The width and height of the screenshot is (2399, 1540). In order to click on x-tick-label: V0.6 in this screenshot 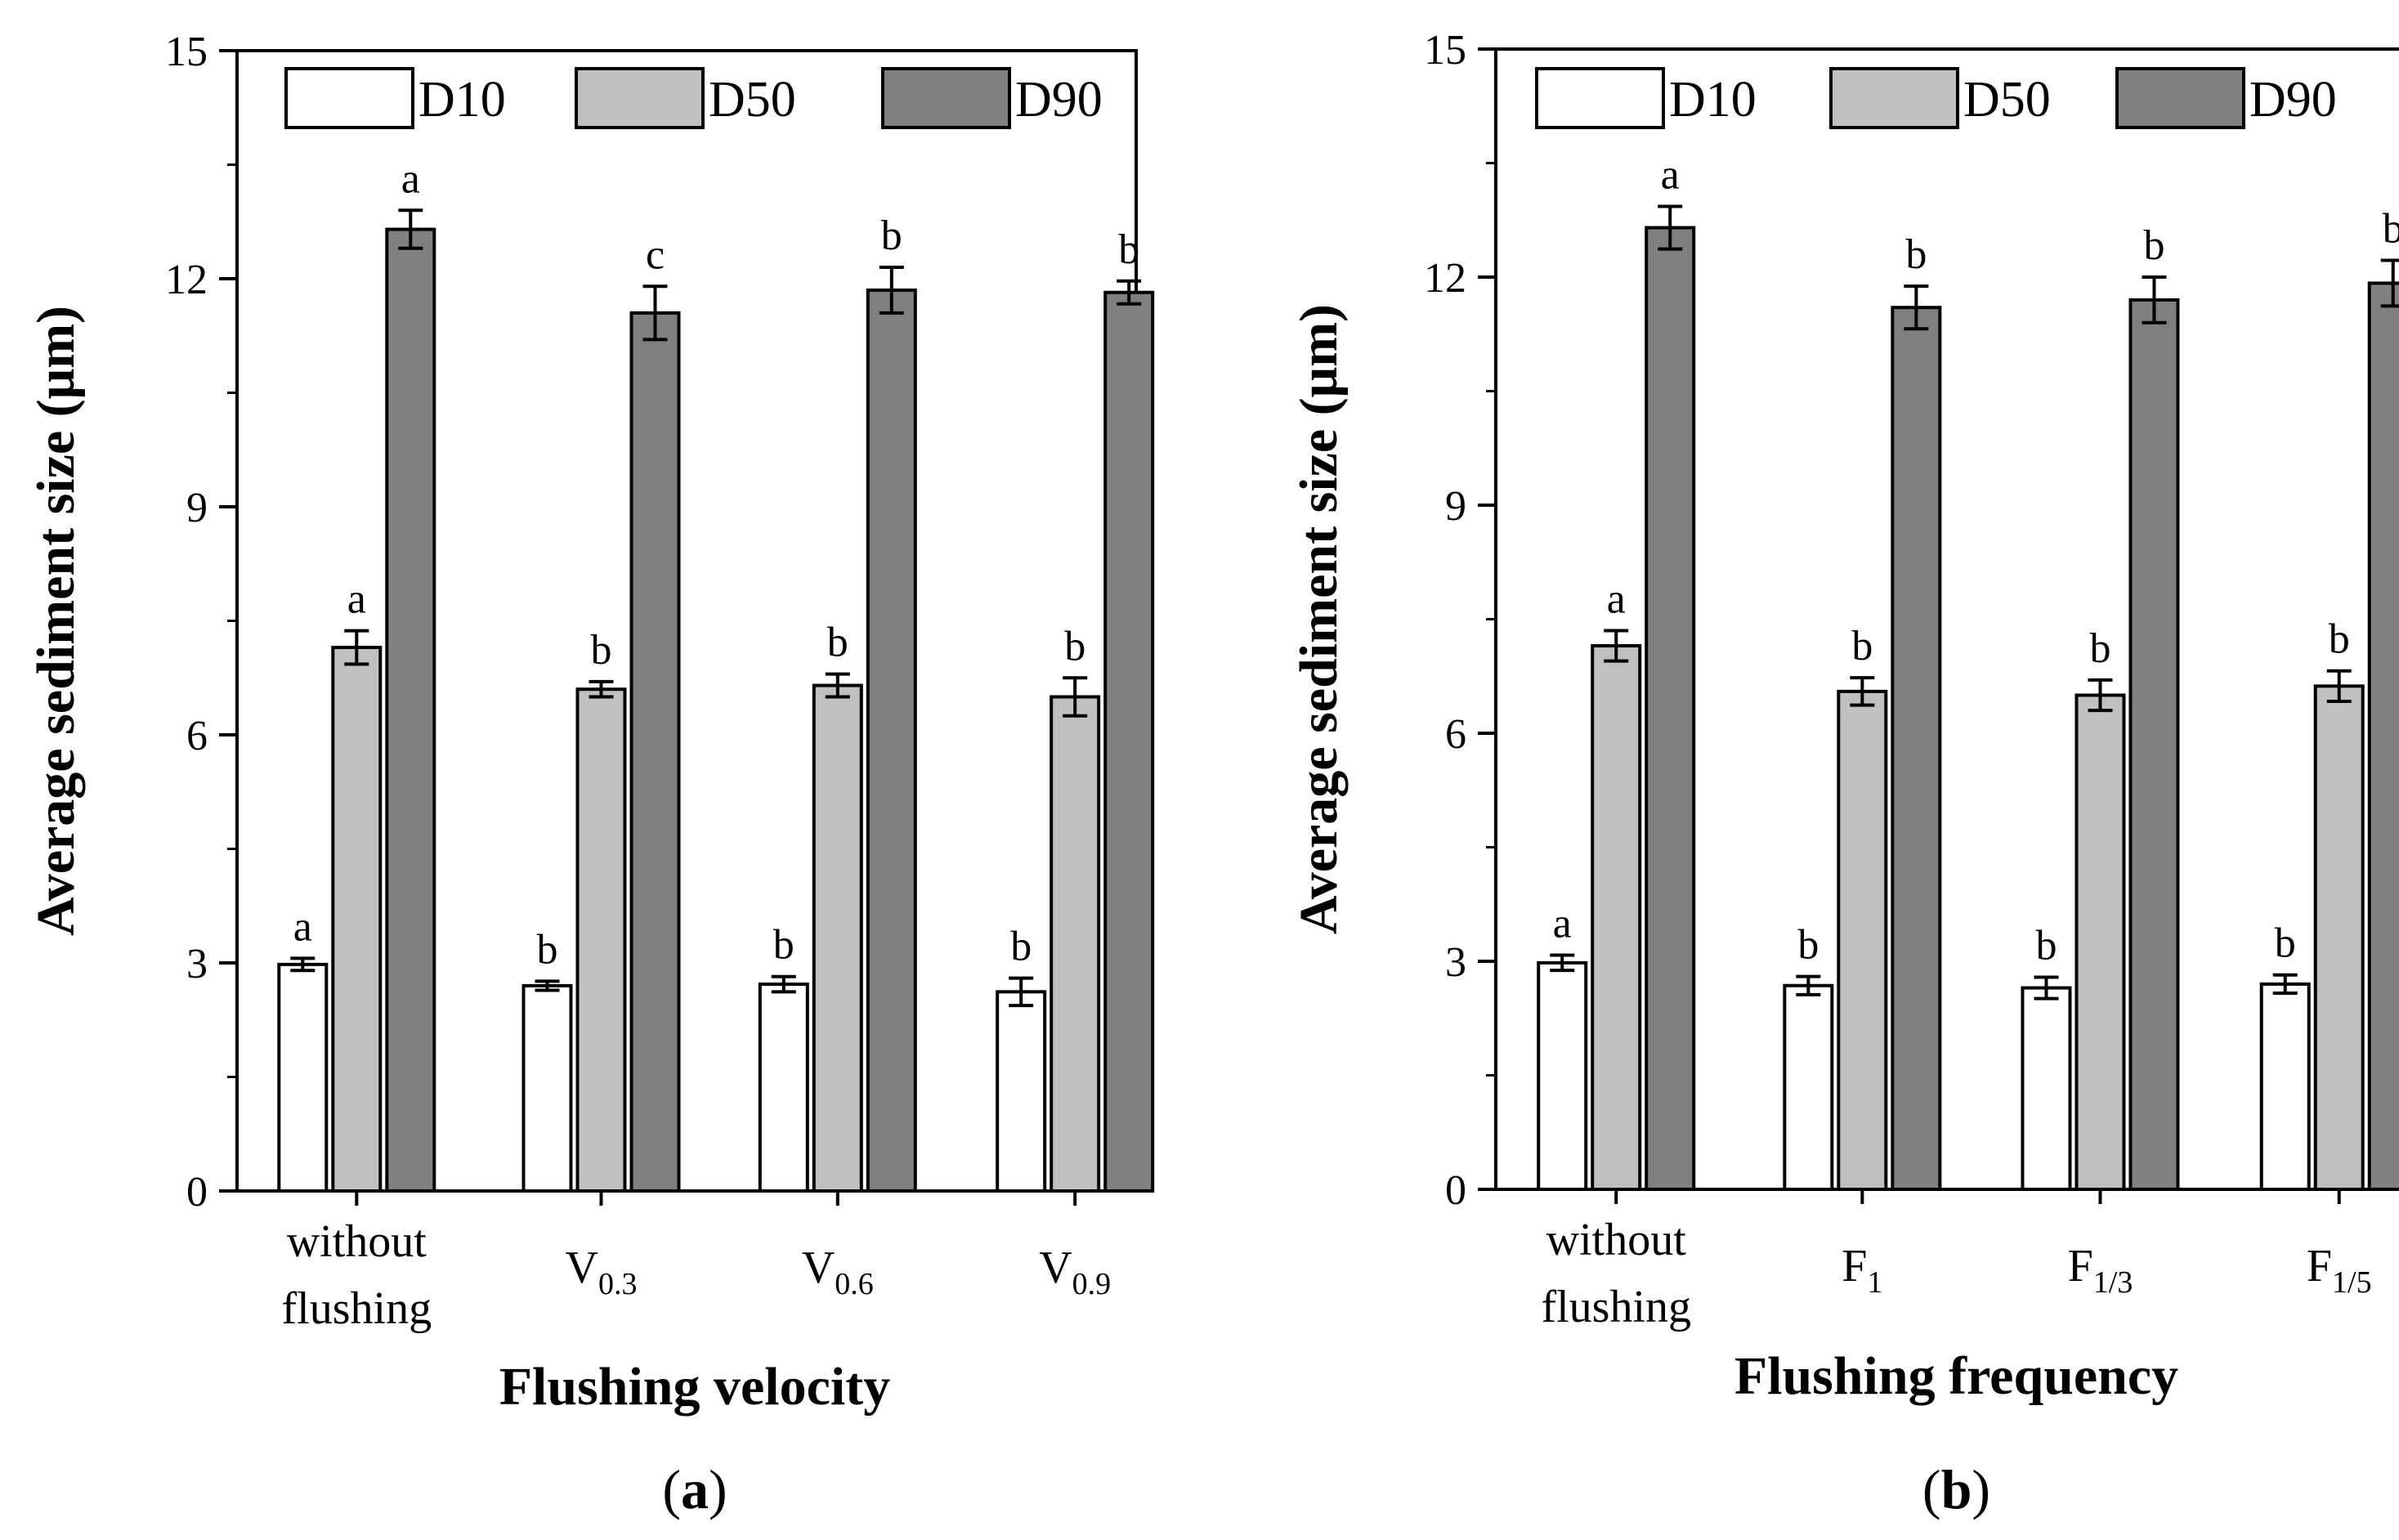, I will do `click(838, 1271)`.